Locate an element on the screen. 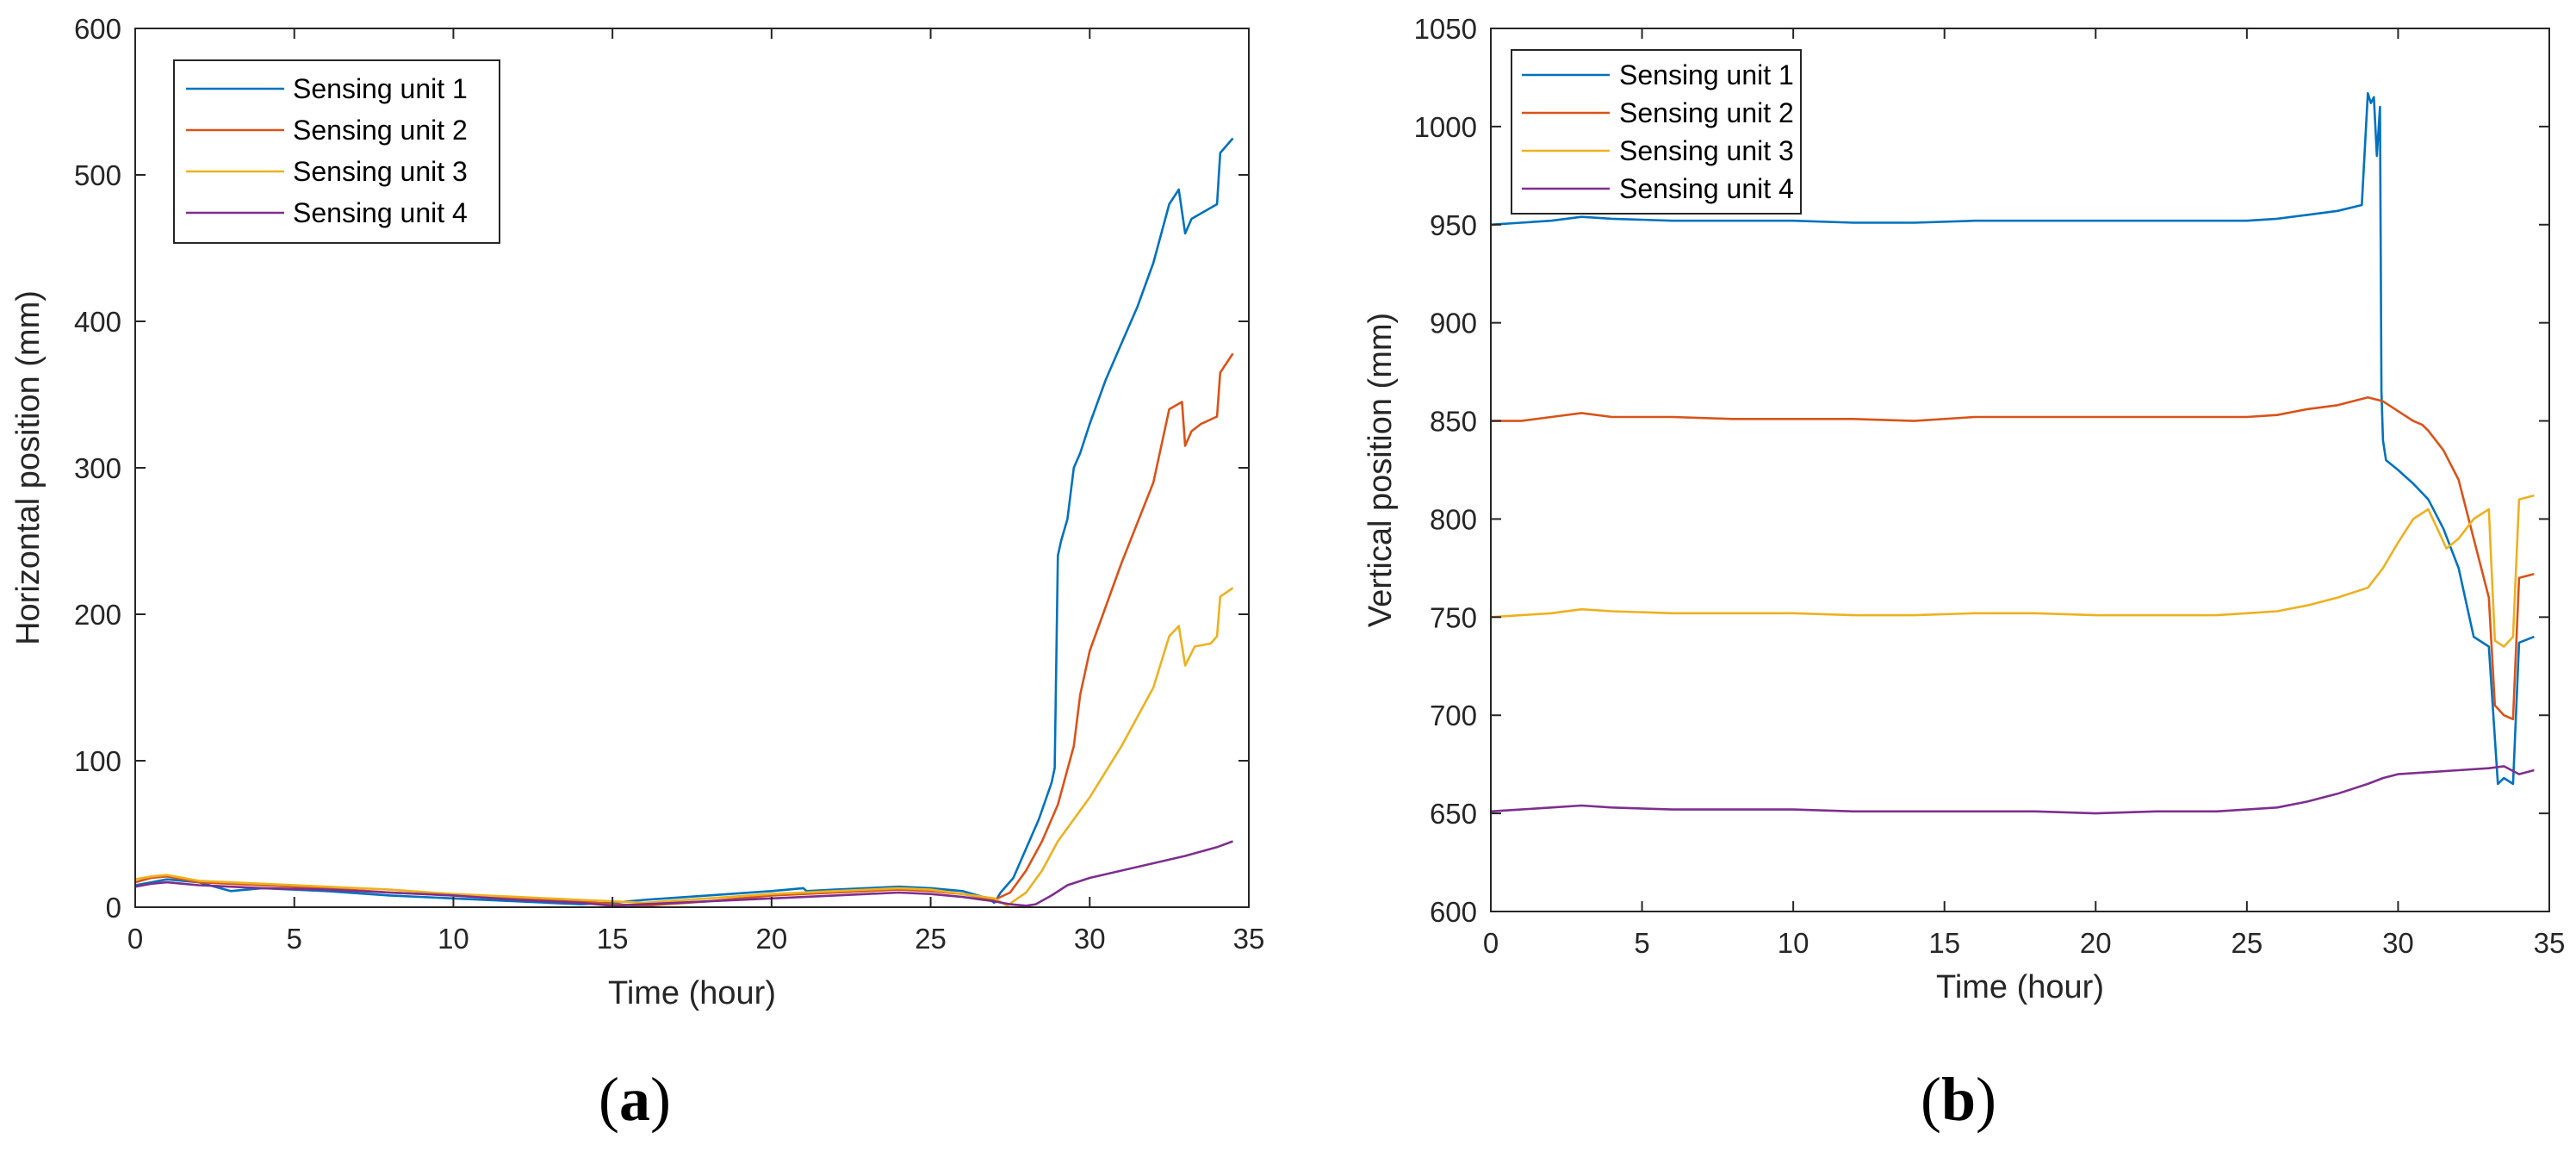 The width and height of the screenshot is (2576, 1151). chart-b-x-tick-label: 25 is located at coordinates (2247, 943).